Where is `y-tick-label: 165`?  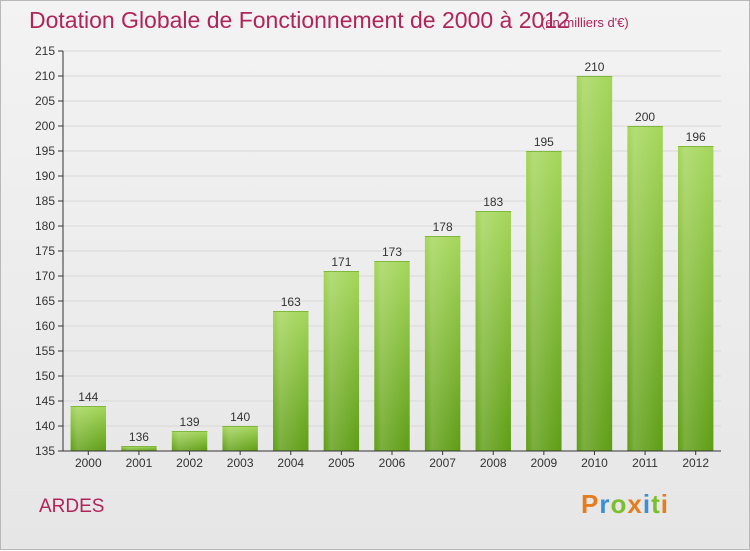
y-tick-label: 165 is located at coordinates (45, 301).